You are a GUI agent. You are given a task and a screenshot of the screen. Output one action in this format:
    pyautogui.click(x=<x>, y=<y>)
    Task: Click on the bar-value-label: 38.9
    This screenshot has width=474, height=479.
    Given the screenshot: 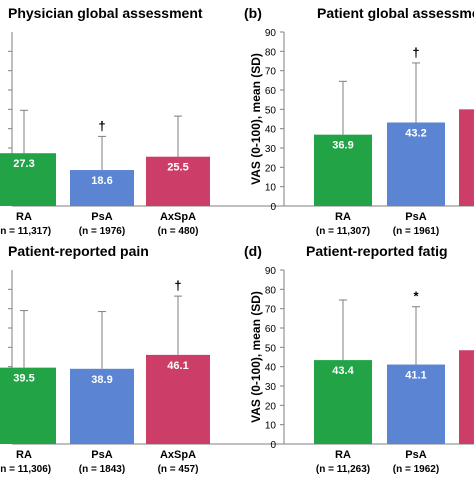 What is the action you would take?
    pyautogui.click(x=101, y=380)
    